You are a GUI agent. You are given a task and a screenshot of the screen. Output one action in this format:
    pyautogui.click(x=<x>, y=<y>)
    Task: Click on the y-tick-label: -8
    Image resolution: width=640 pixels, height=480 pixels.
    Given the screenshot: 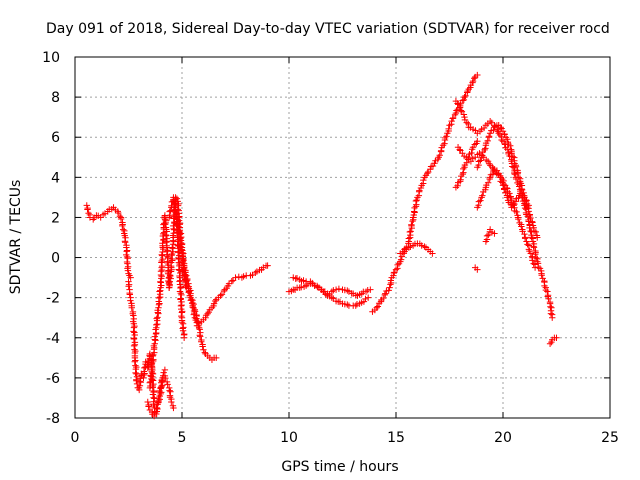 What is the action you would take?
    pyautogui.click(x=53, y=419)
    